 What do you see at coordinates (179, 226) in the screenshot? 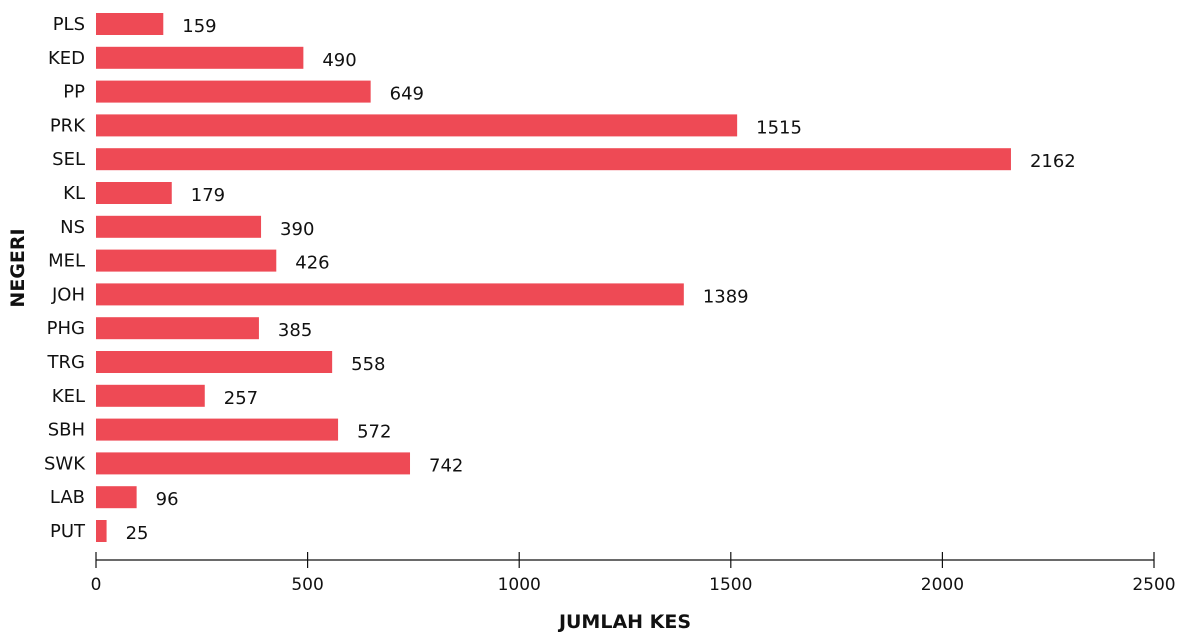
I see `bar-ns` at bounding box center [179, 226].